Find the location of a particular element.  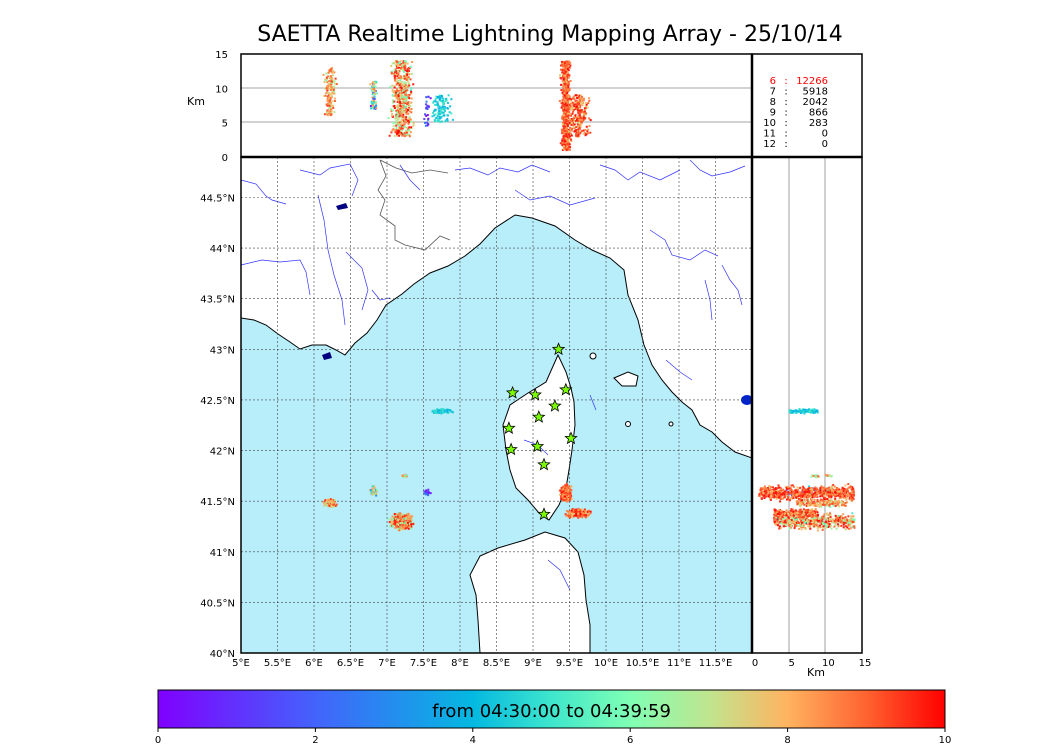

station-count-stations: 8 is located at coordinates (773, 102).